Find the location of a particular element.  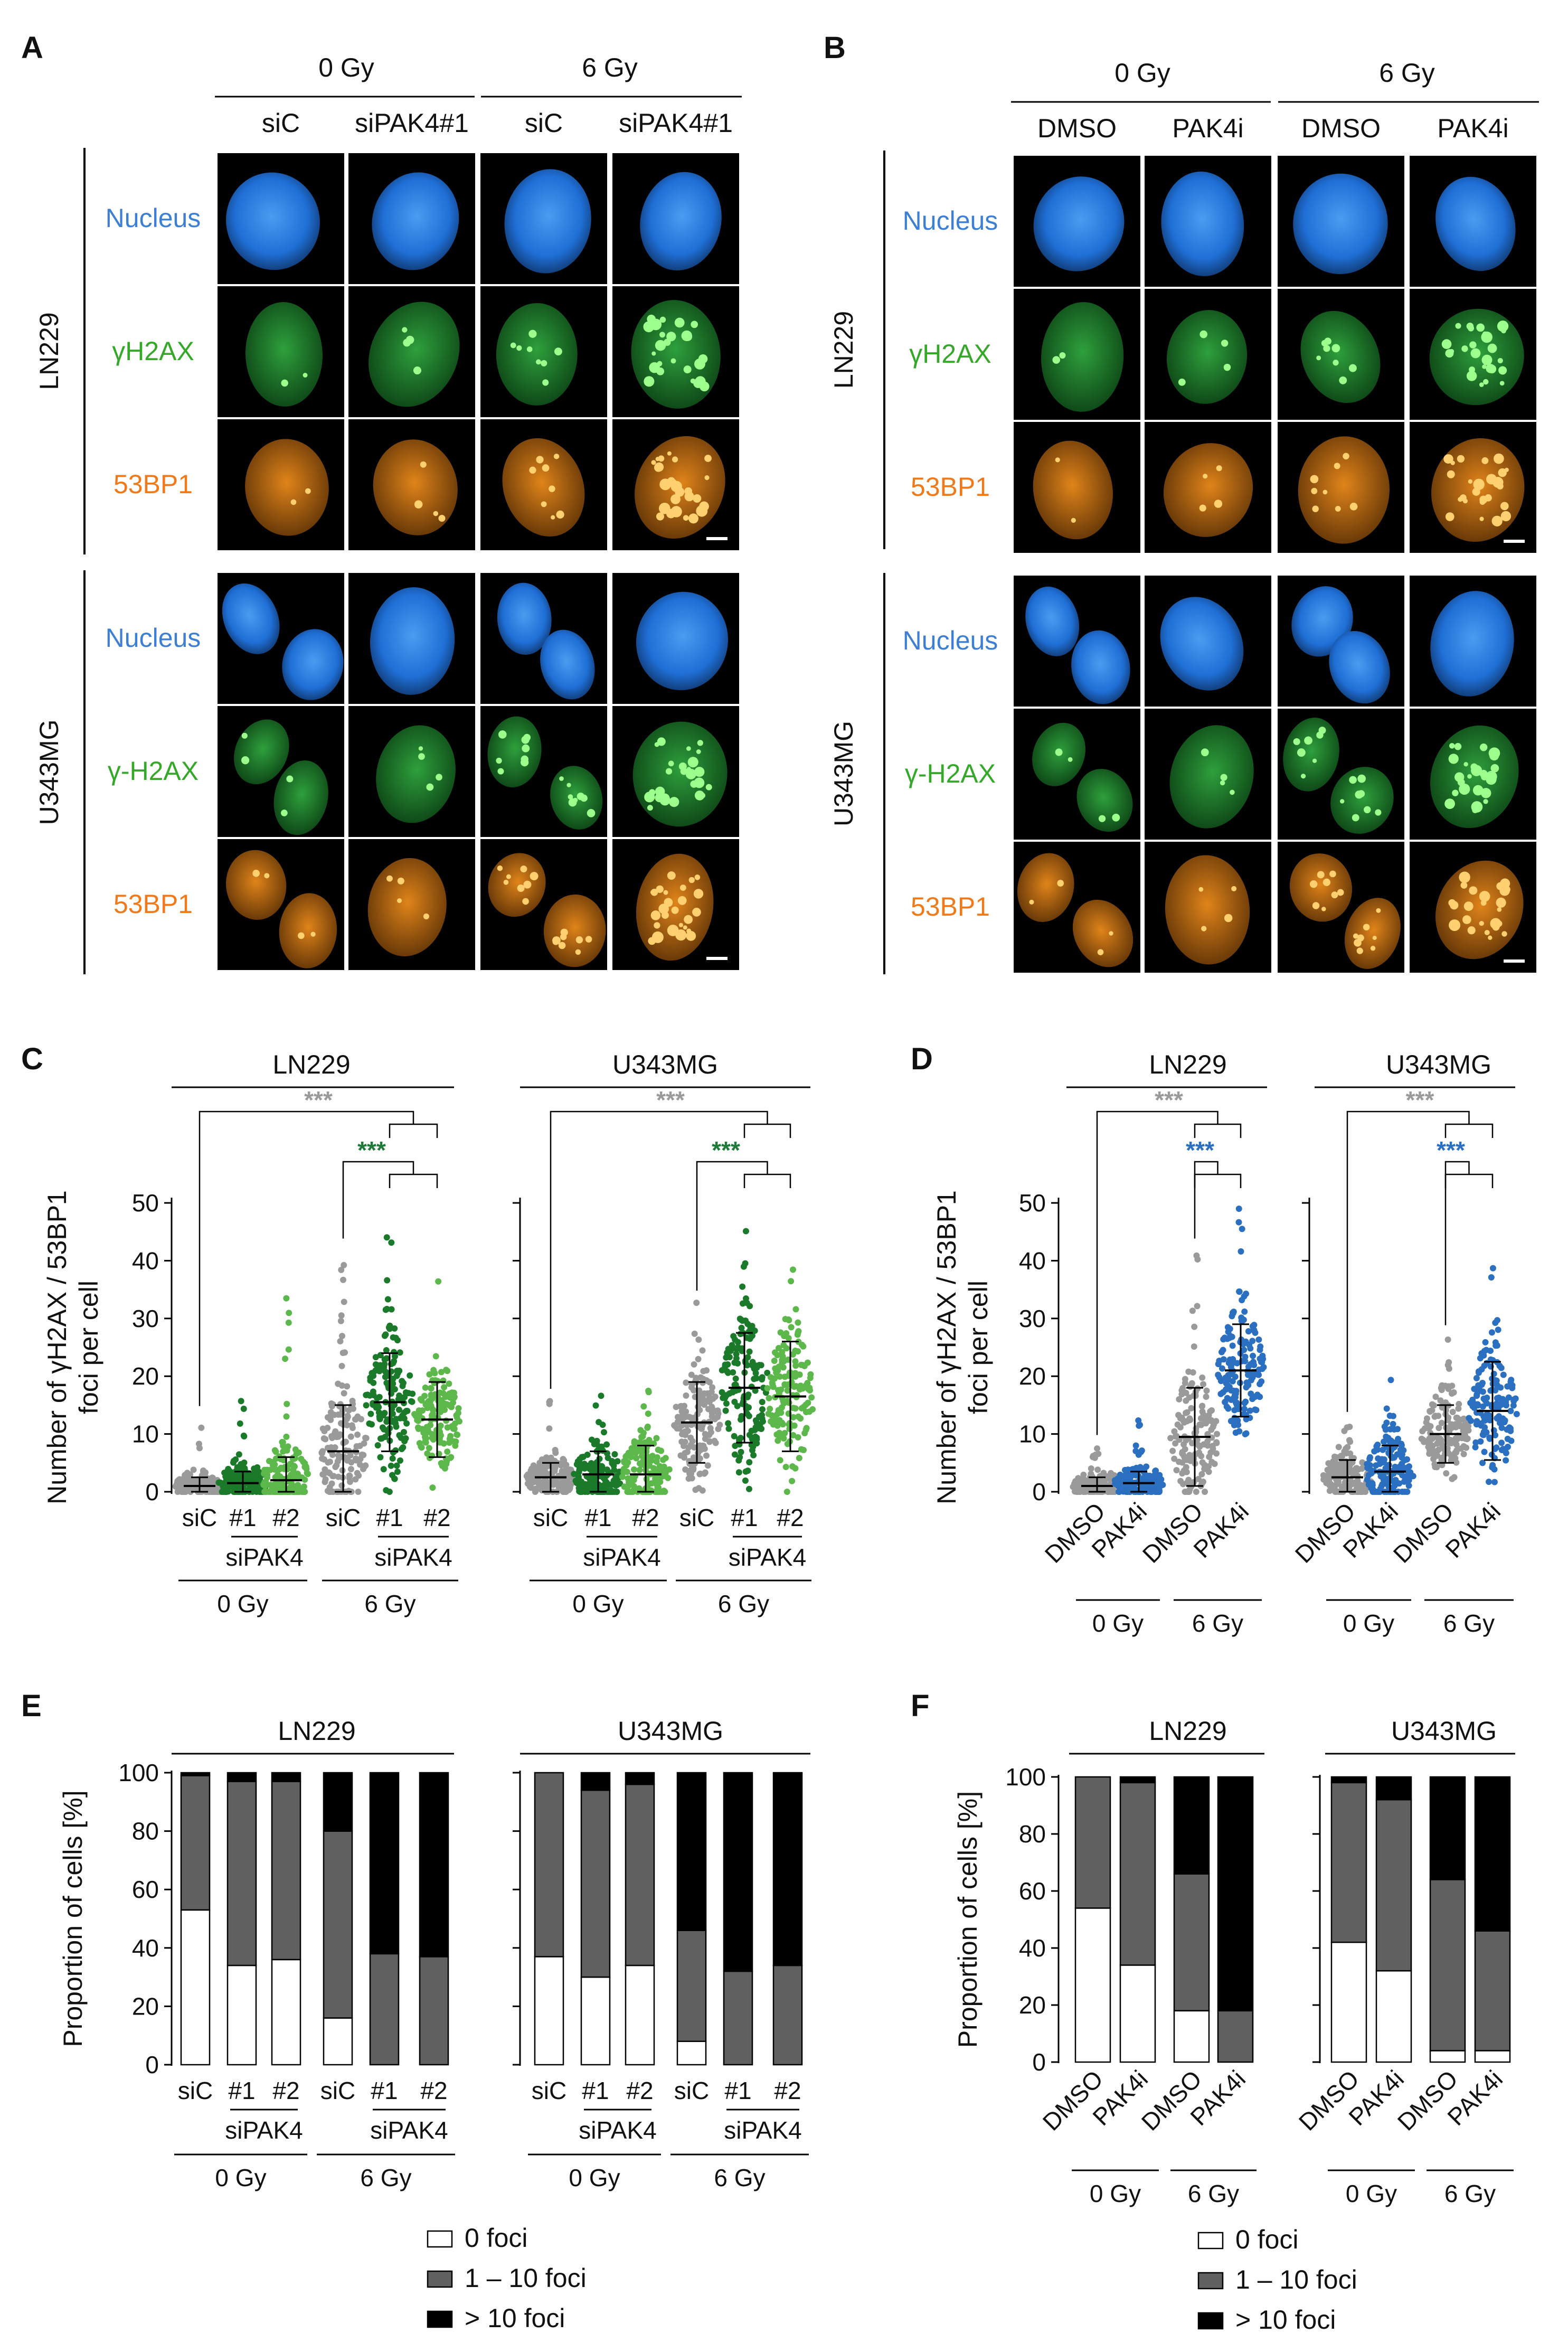

series-4-points is located at coordinates (389, 1364).